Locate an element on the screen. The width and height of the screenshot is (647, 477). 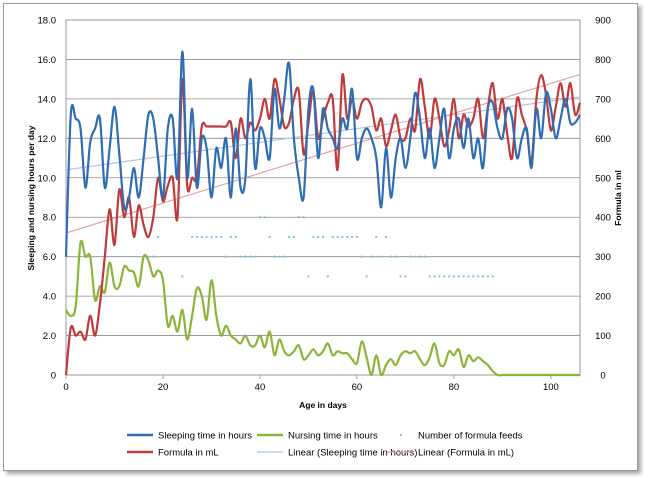
left-tick-label: 12.0 is located at coordinates (47, 139).